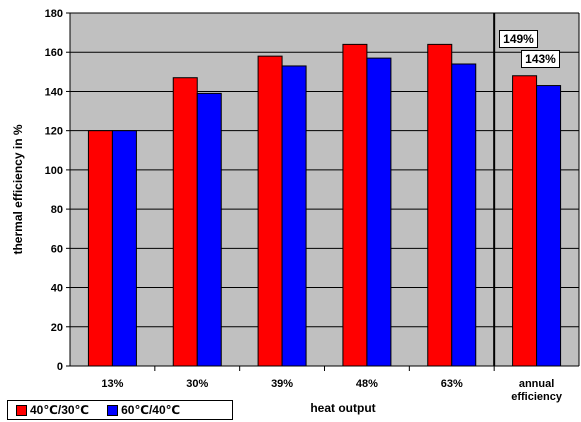  What do you see at coordinates (60, 410) in the screenshot?
I see `legend-label-series-1: 40℃/30℃` at bounding box center [60, 410].